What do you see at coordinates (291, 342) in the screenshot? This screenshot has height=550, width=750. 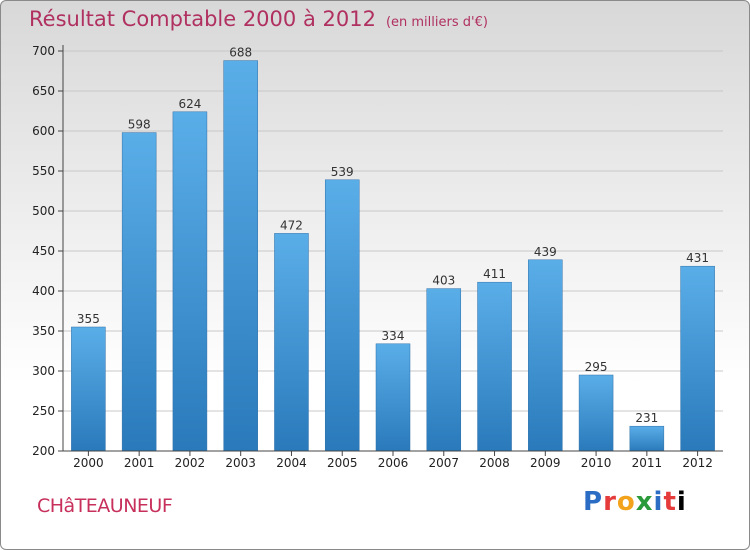 I see `bar-2004` at bounding box center [291, 342].